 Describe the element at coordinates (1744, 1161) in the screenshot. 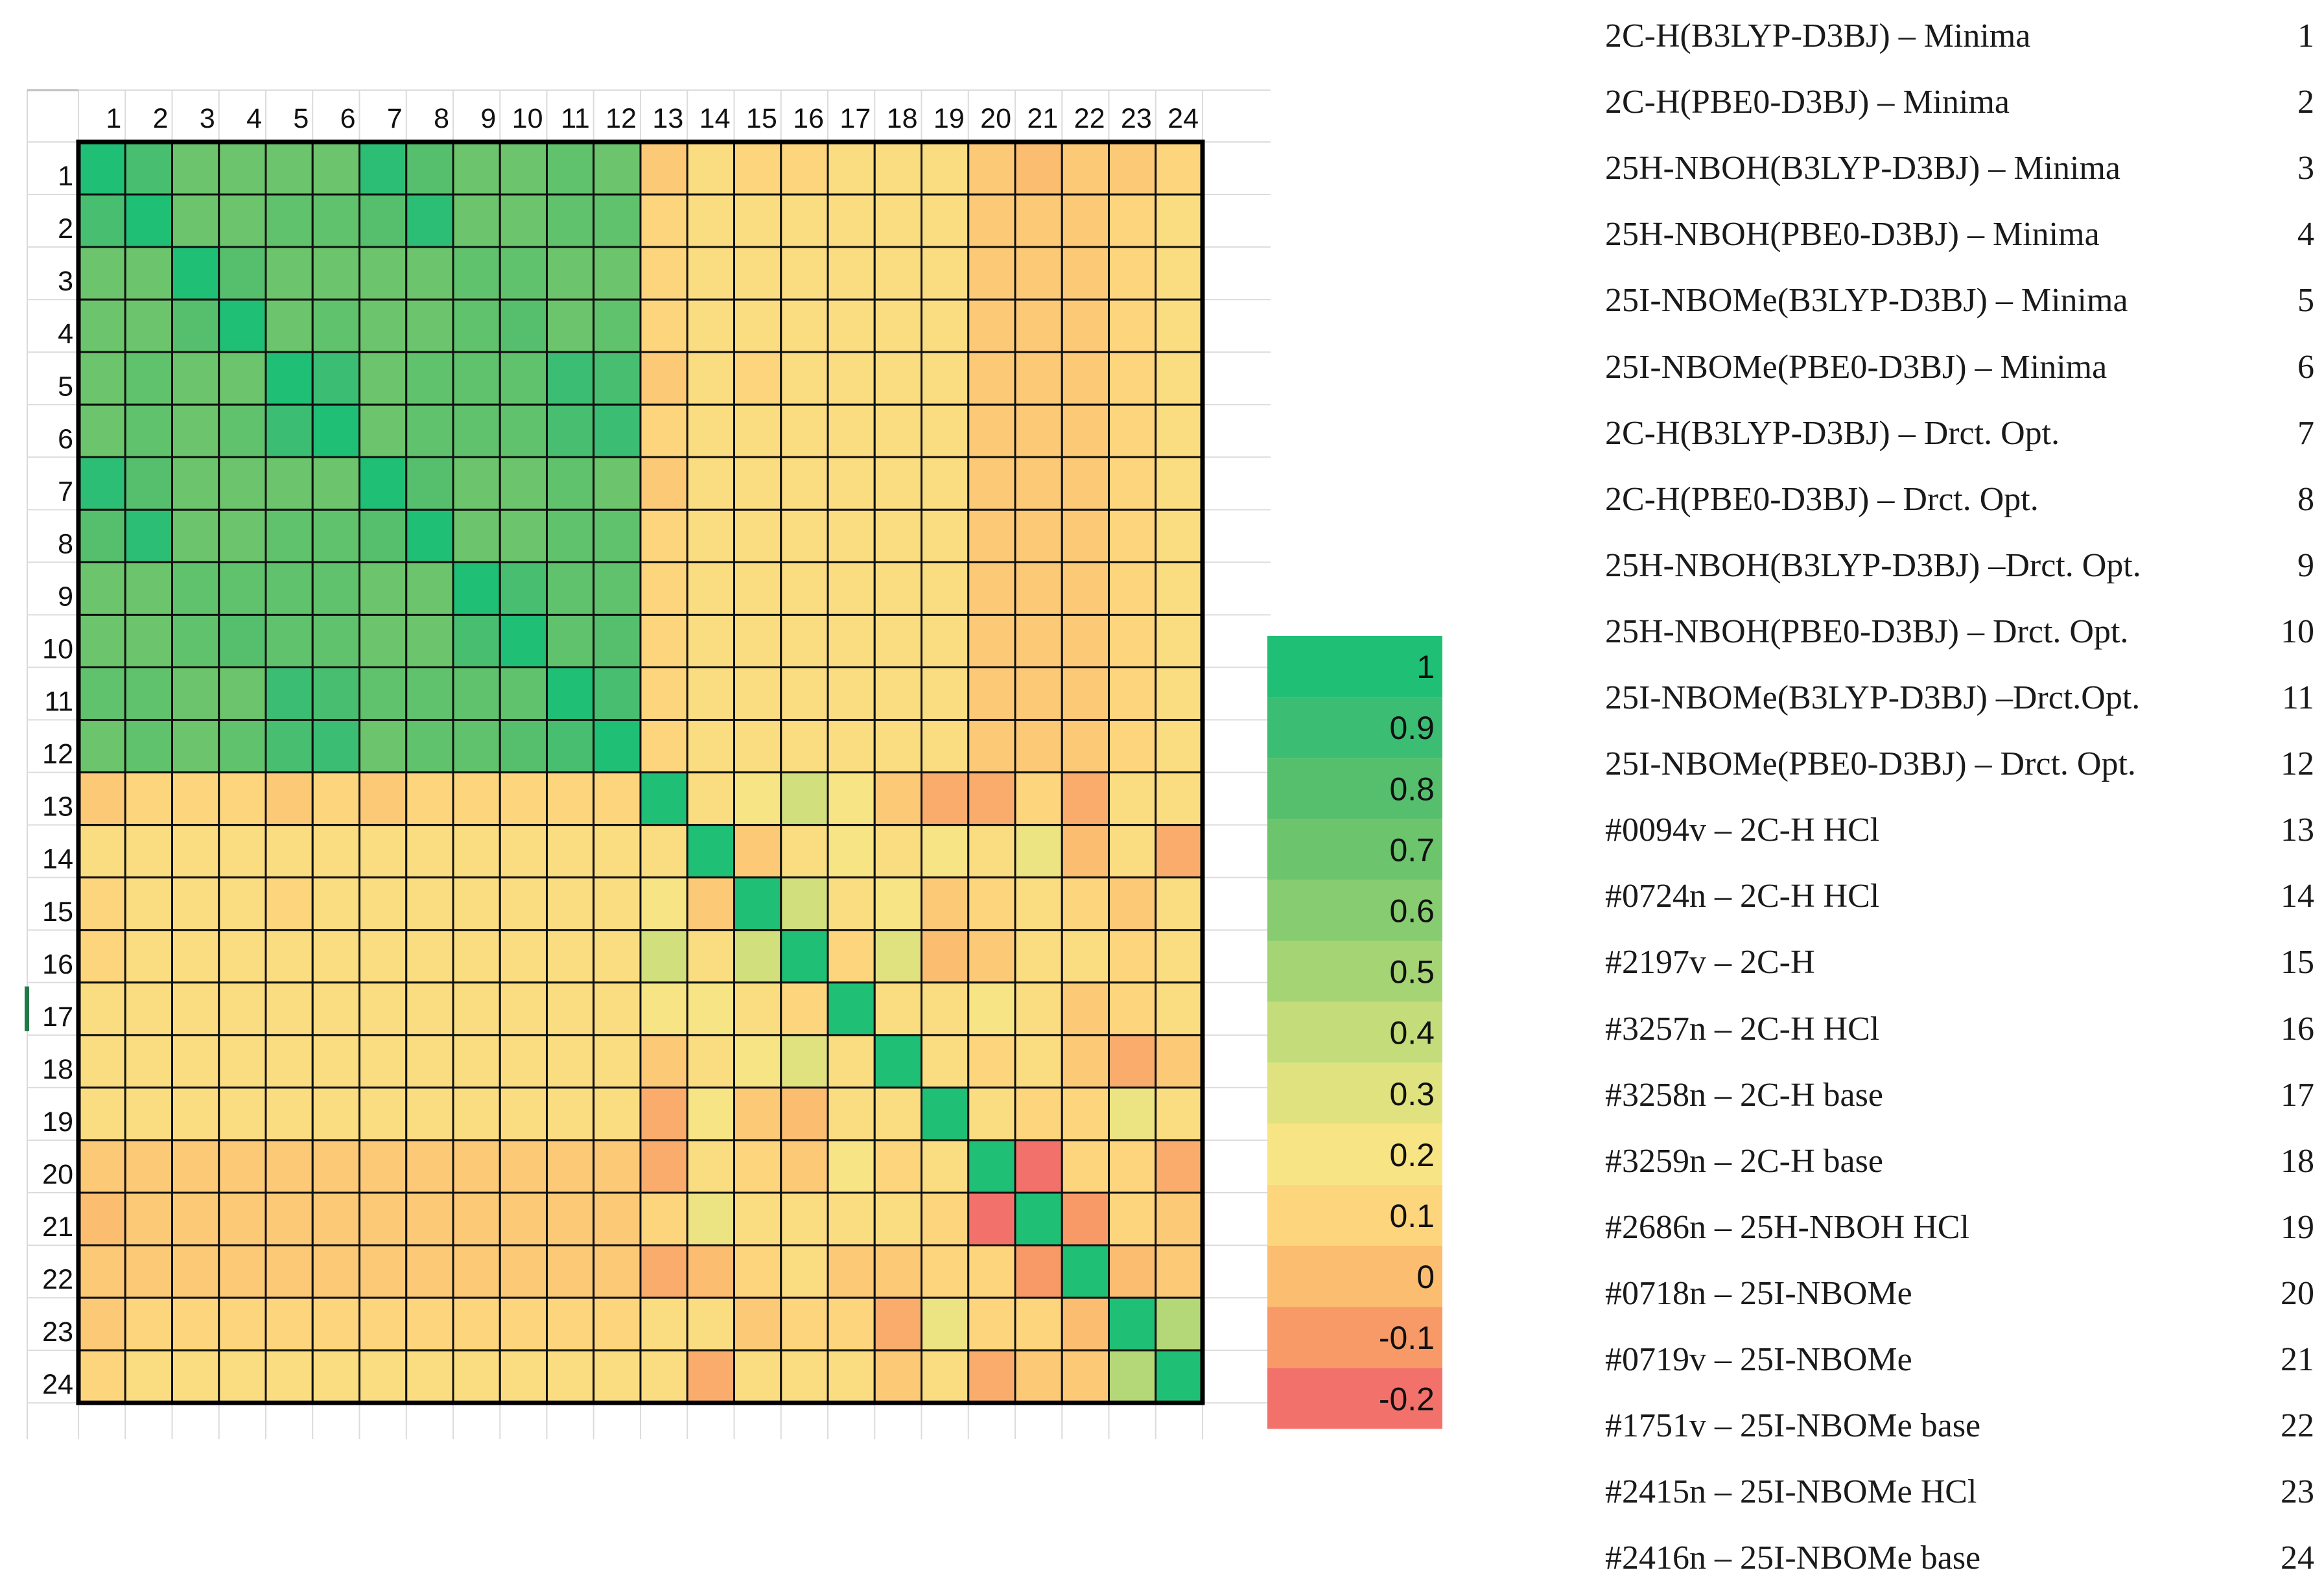

I see `legend-label: #3259n – 2C-H base` at that location.